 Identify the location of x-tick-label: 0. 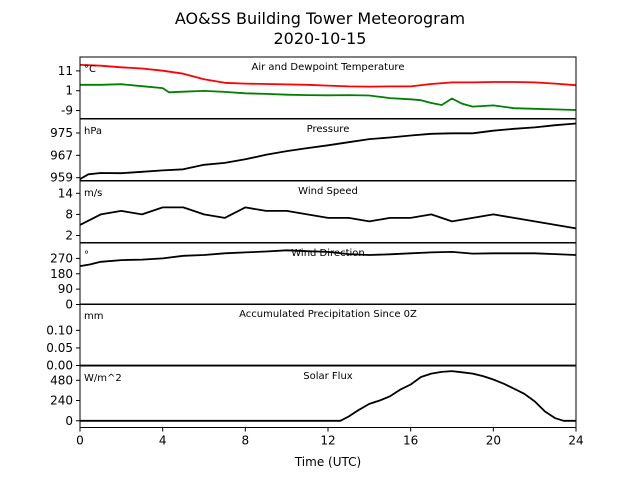
(80, 441).